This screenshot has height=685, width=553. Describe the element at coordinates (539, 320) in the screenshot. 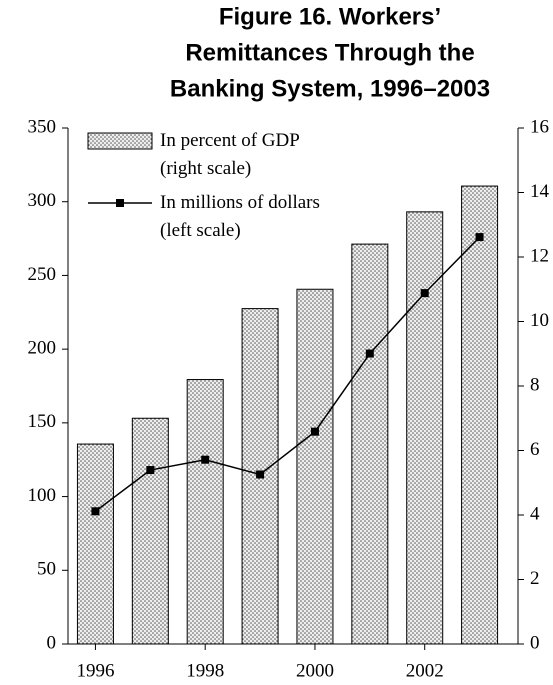

I see `y2-tick-label: 10` at that location.